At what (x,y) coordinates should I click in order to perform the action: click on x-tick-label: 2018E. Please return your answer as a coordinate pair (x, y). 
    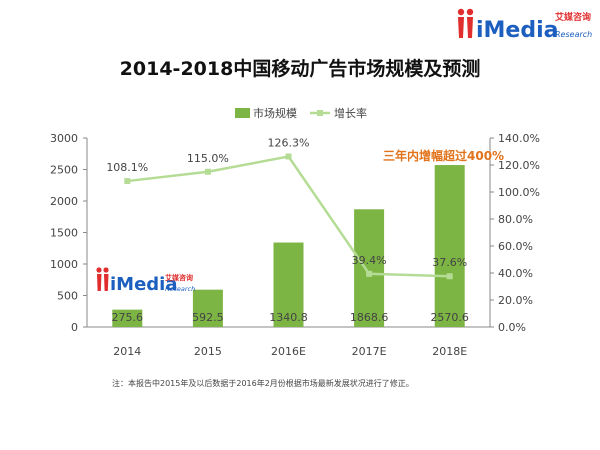
    Looking at the image, I should click on (449, 351).